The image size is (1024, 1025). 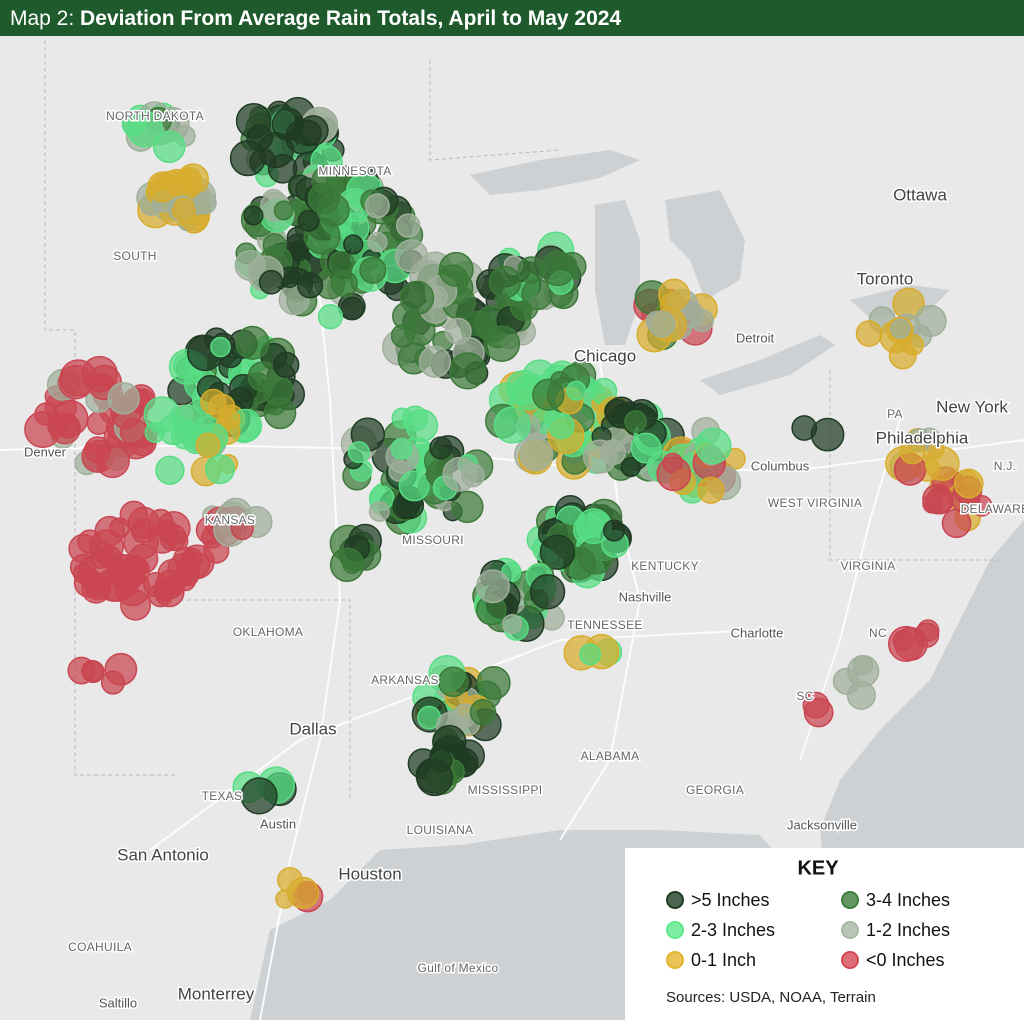 What do you see at coordinates (780, 465) in the screenshot?
I see `place-label: Columbus` at bounding box center [780, 465].